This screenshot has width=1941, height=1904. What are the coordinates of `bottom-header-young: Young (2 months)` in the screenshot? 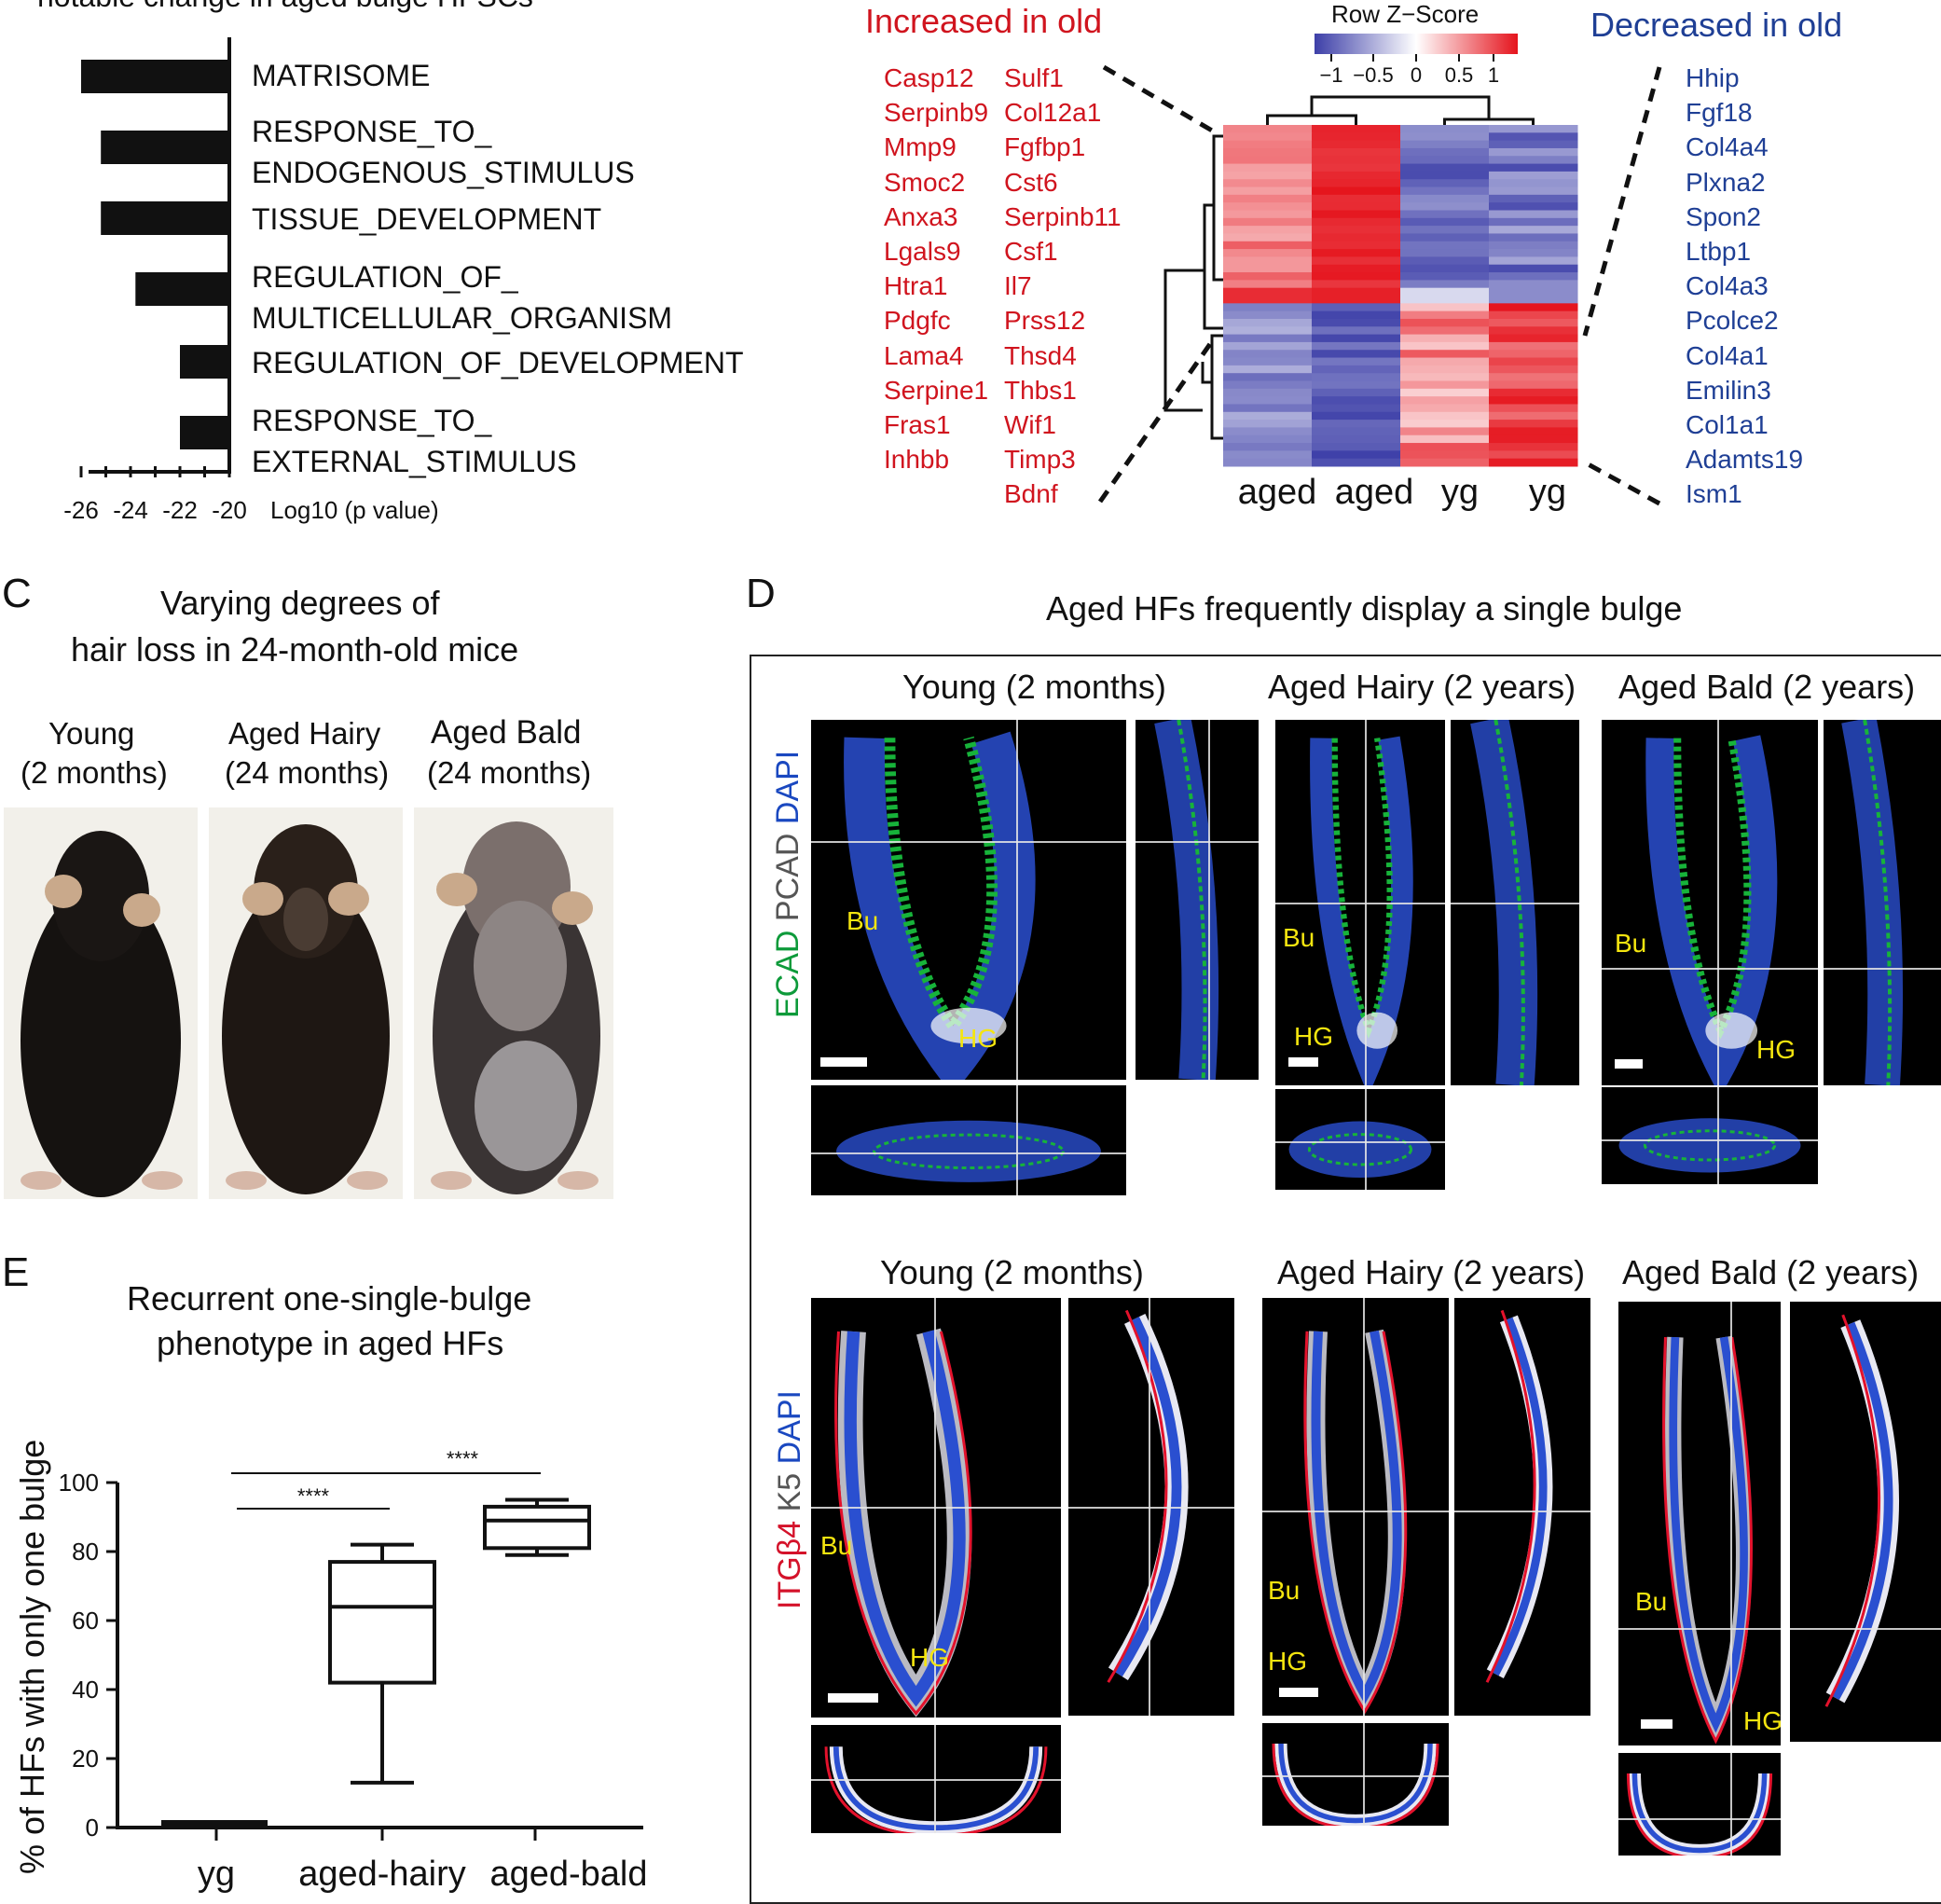 It's located at (1012, 1272).